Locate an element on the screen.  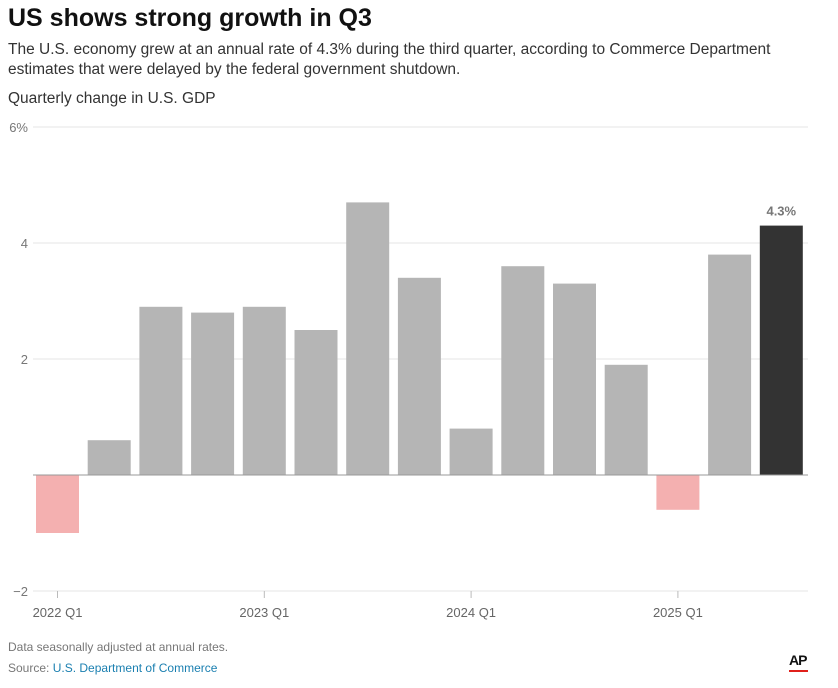
bar-2025-q2 is located at coordinates (730, 364).